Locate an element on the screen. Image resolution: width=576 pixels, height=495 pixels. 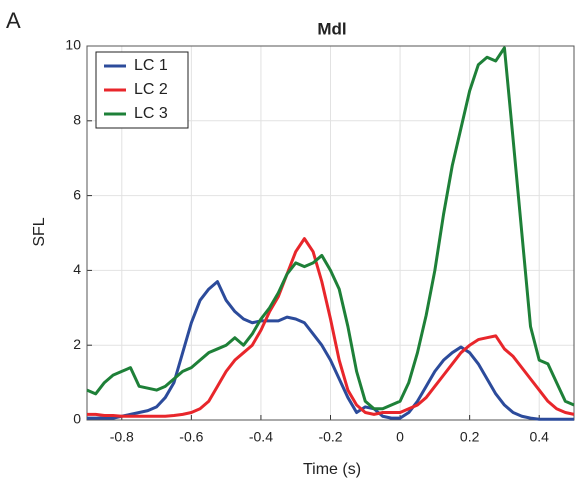
y-tick-label: 10 is located at coordinates (73, 45).